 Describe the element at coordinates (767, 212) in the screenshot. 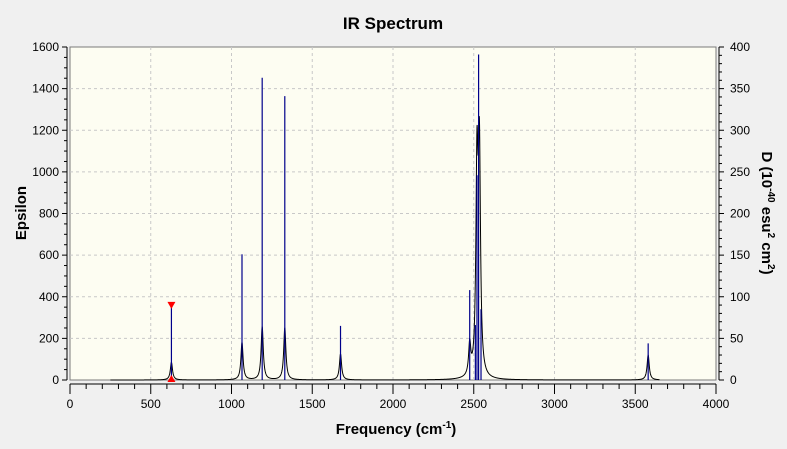

I see `y-axis-label-right: D (10-40 esu2 cm2)` at that location.